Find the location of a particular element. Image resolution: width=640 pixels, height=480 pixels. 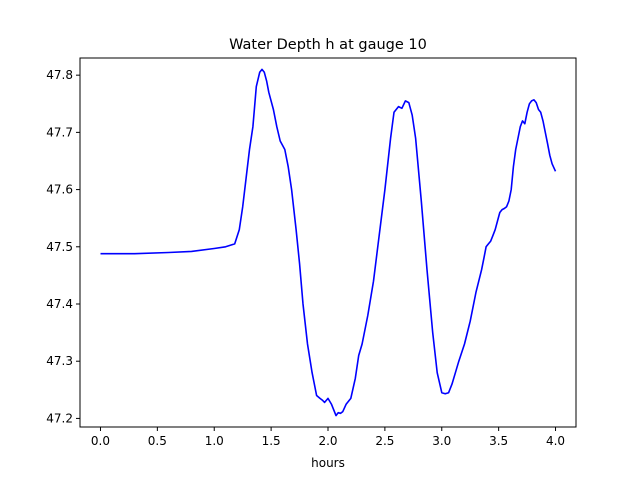

y-tick-label: 47.4 is located at coordinates (59, 304).